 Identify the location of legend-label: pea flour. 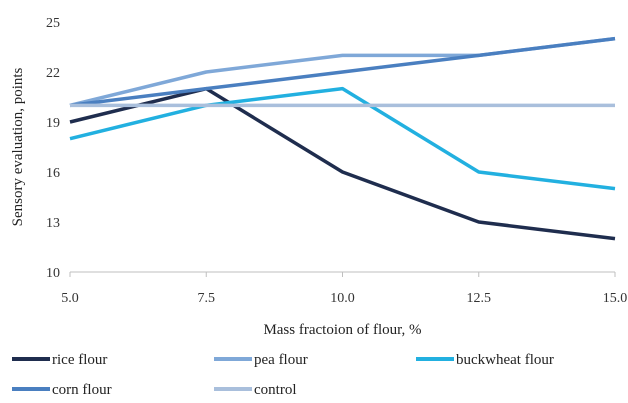
(281, 360).